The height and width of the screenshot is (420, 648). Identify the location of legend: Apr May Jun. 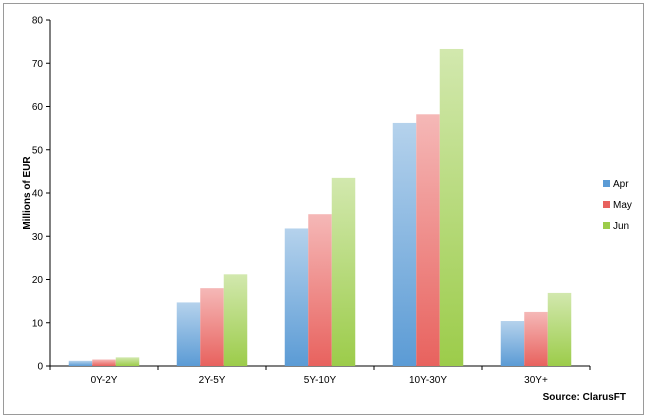
(617, 205).